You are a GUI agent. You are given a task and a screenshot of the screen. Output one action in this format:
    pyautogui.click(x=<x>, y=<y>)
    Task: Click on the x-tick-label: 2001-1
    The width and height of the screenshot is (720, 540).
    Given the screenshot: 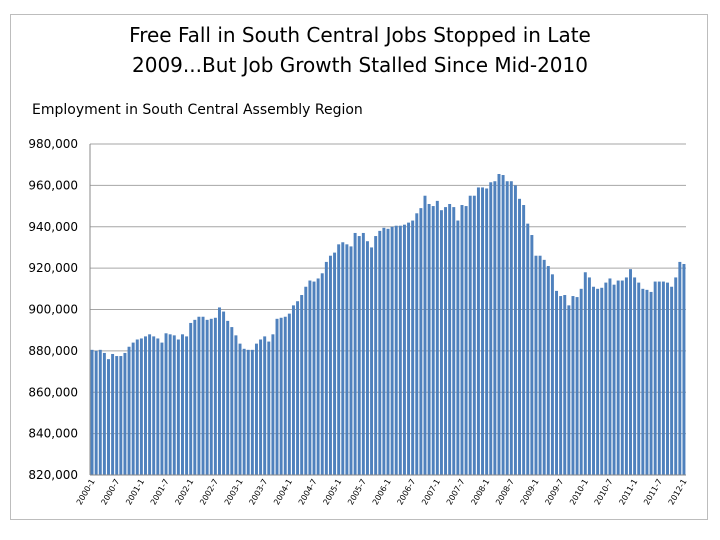 What is the action you would take?
    pyautogui.click(x=135, y=492)
    